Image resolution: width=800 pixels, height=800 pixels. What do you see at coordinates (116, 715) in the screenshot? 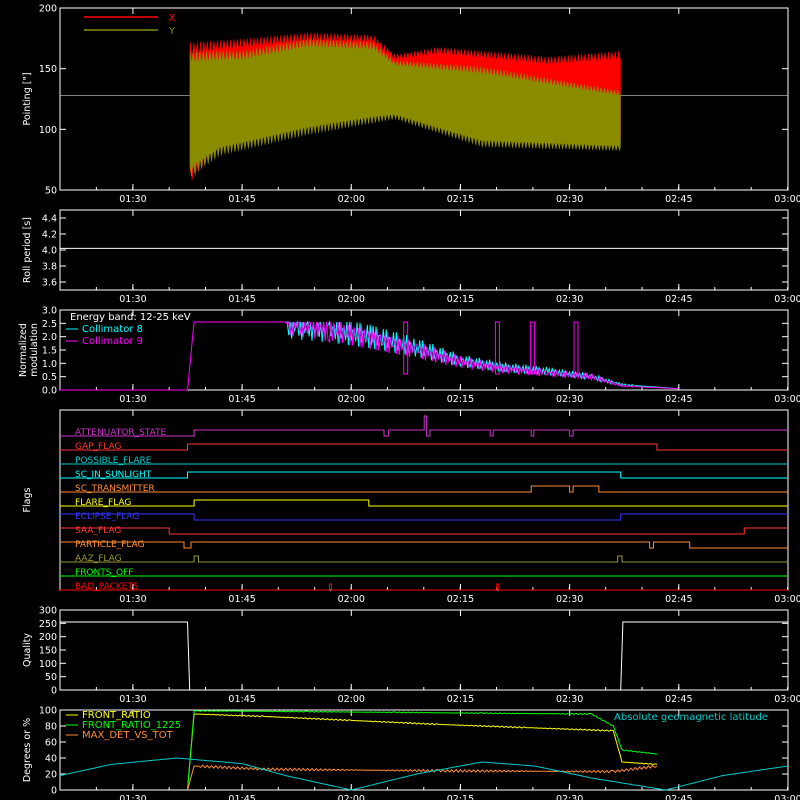
I see `legend-label: FRONT_RATIO` at bounding box center [116, 715].